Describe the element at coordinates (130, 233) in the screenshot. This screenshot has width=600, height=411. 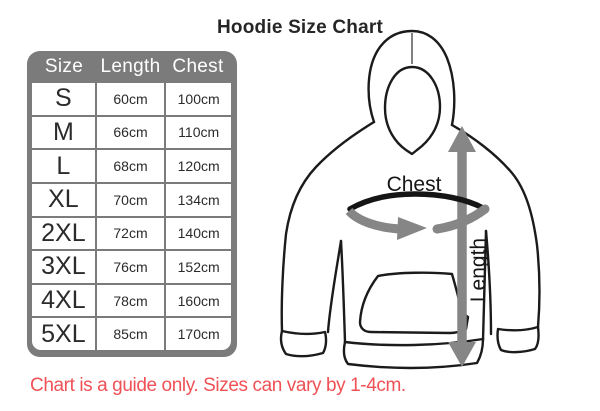
I see `length-value-cell: 72cm` at that location.